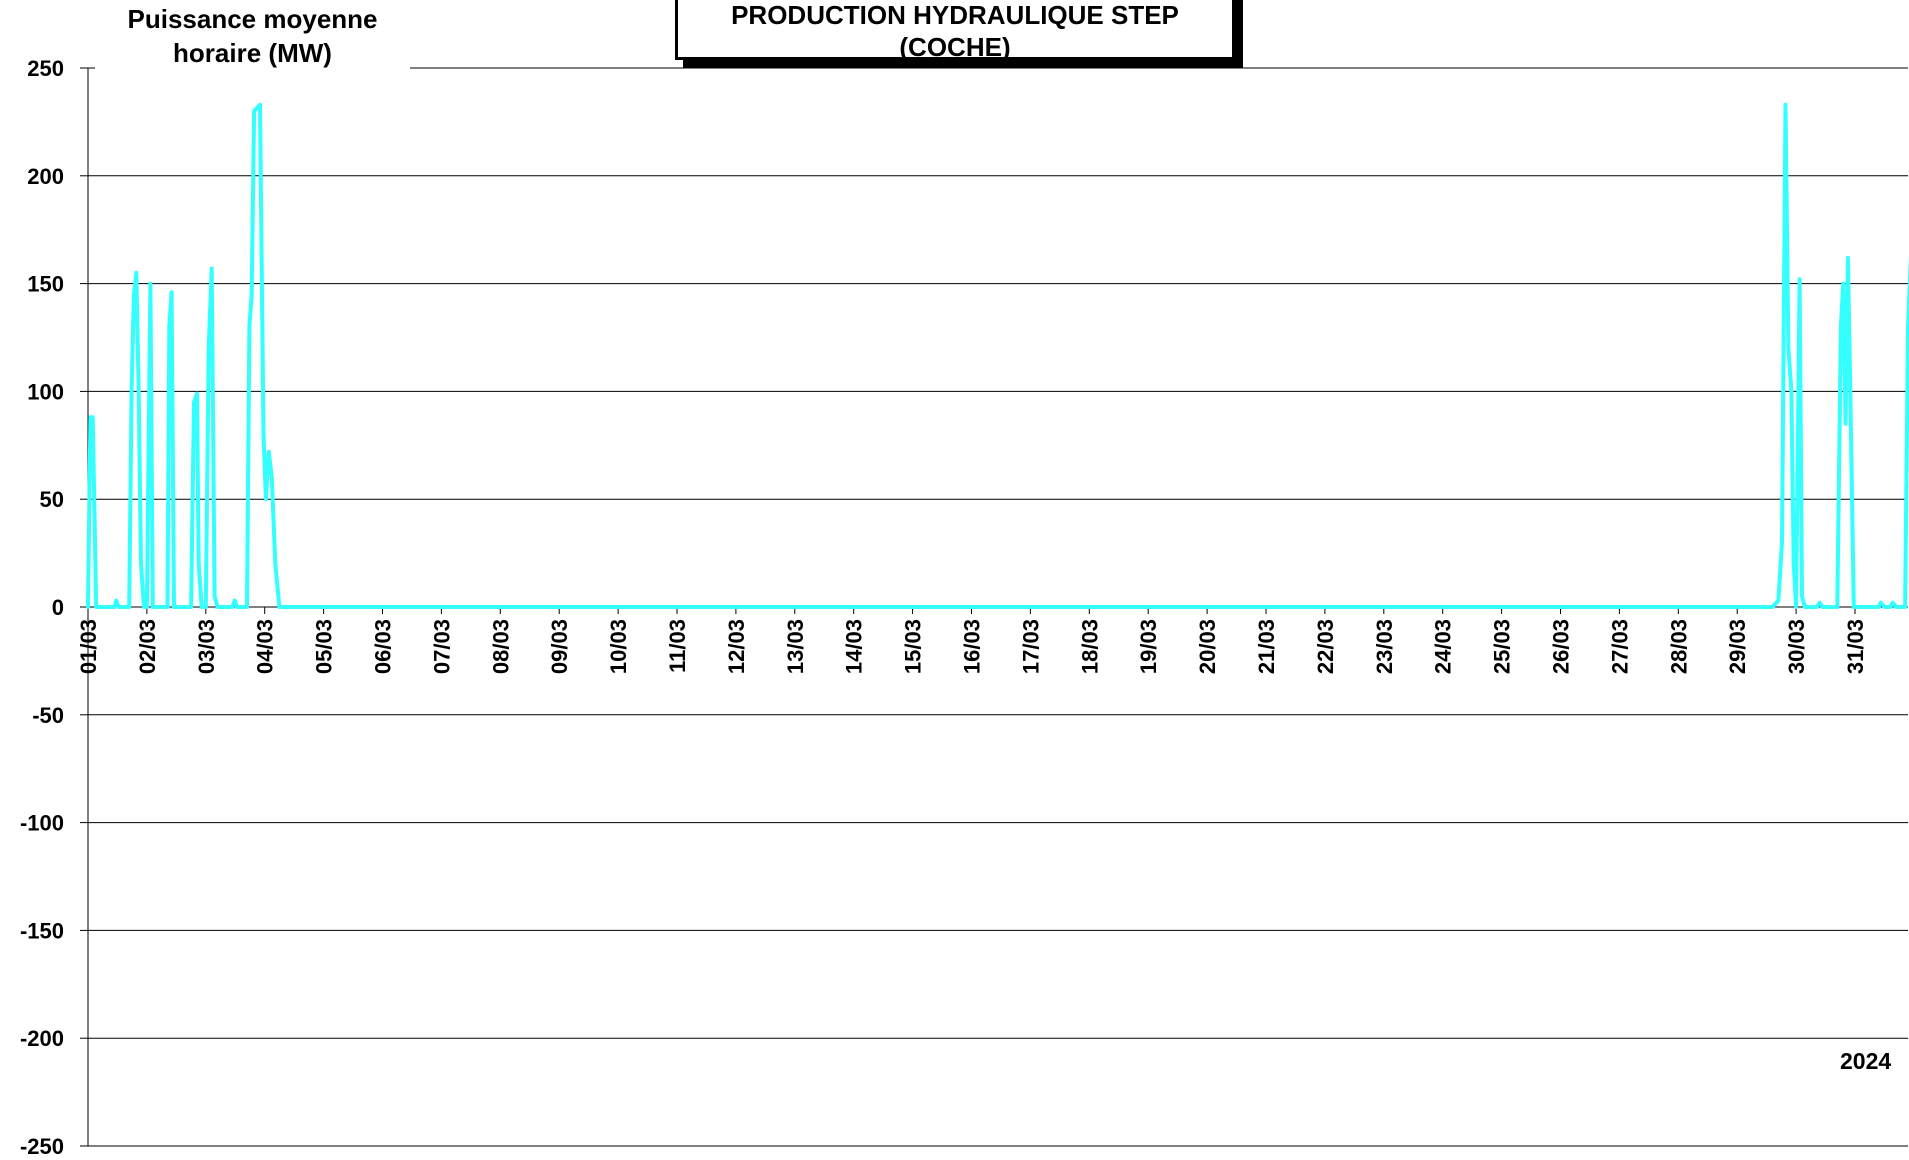 The width and height of the screenshot is (1909, 1160). I want to click on x-tick-label: 03/03, so click(206, 646).